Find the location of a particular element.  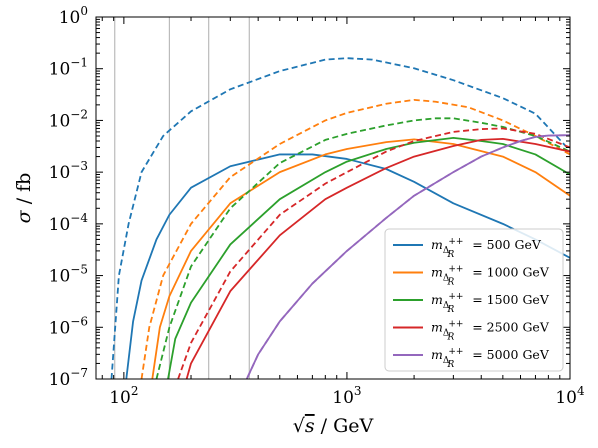

x-tick-labels: 10² 10³ 10⁴ is located at coordinates (347, 396).